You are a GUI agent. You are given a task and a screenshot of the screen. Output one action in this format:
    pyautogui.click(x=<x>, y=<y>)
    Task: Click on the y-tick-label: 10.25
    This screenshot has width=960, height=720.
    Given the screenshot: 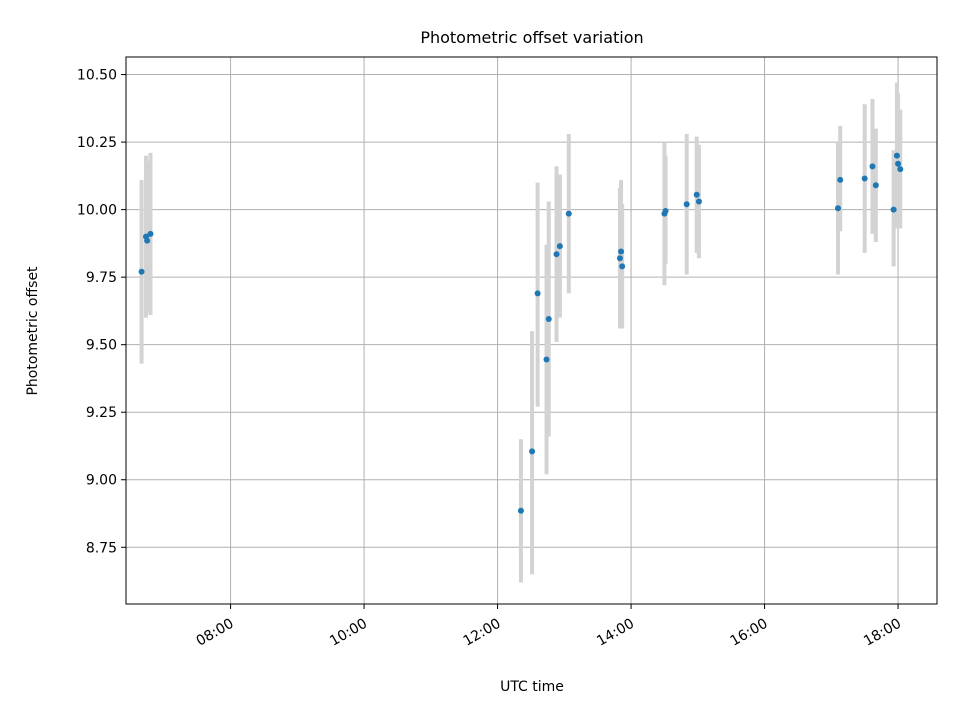 What is the action you would take?
    pyautogui.click(x=97, y=143)
    